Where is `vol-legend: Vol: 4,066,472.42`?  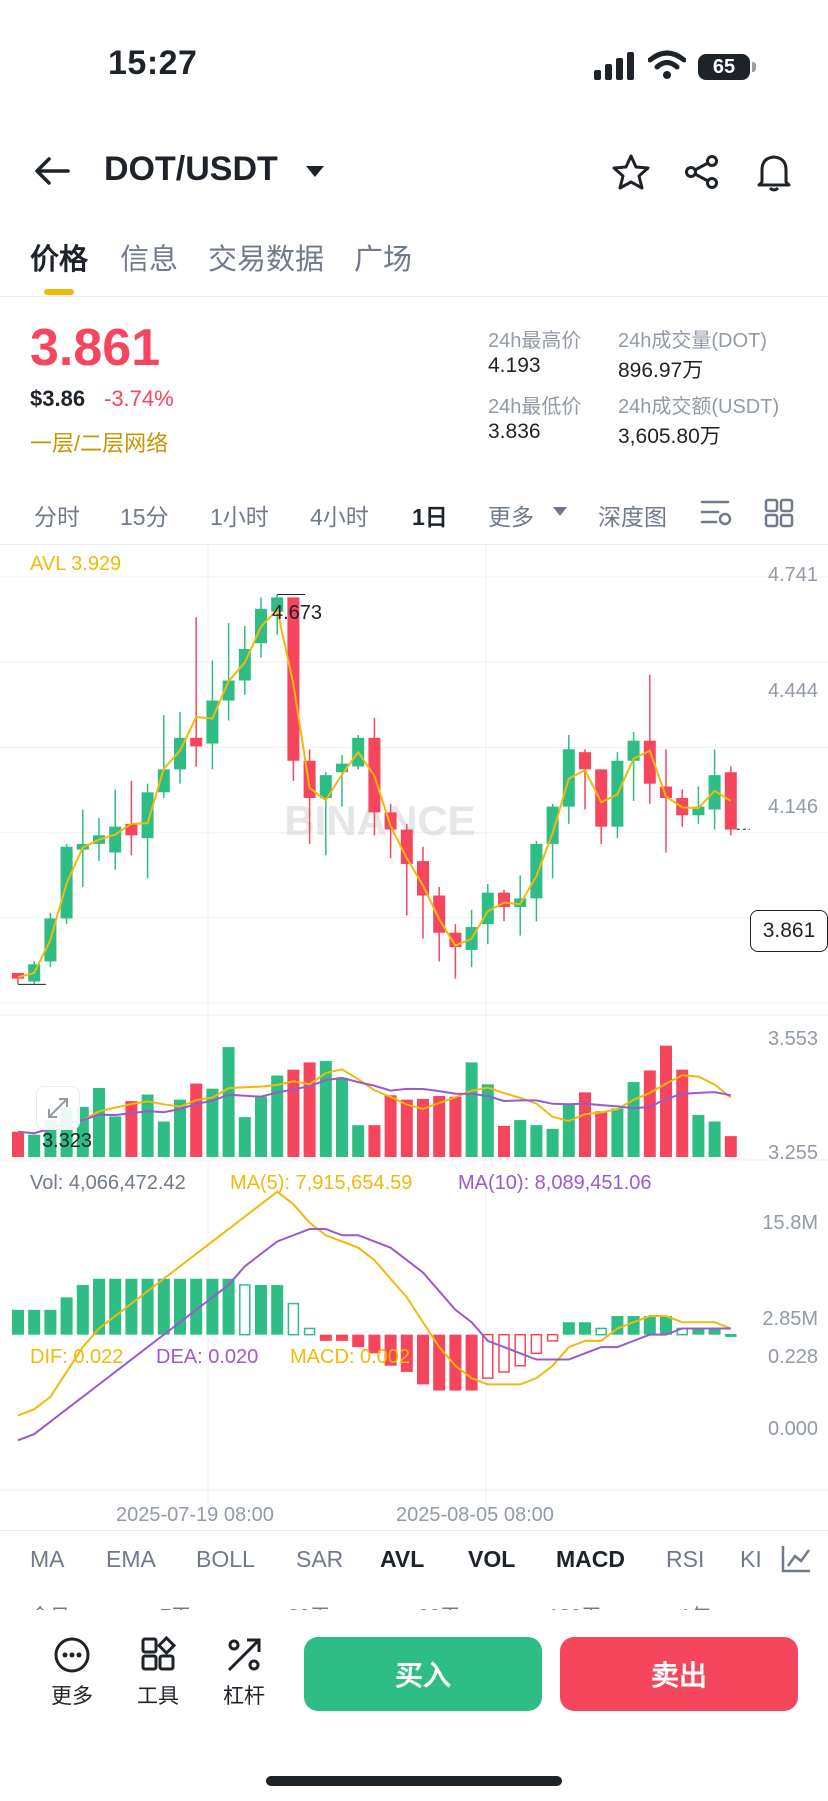 vol-legend: Vol: 4,066,472.42 is located at coordinates (108, 1183).